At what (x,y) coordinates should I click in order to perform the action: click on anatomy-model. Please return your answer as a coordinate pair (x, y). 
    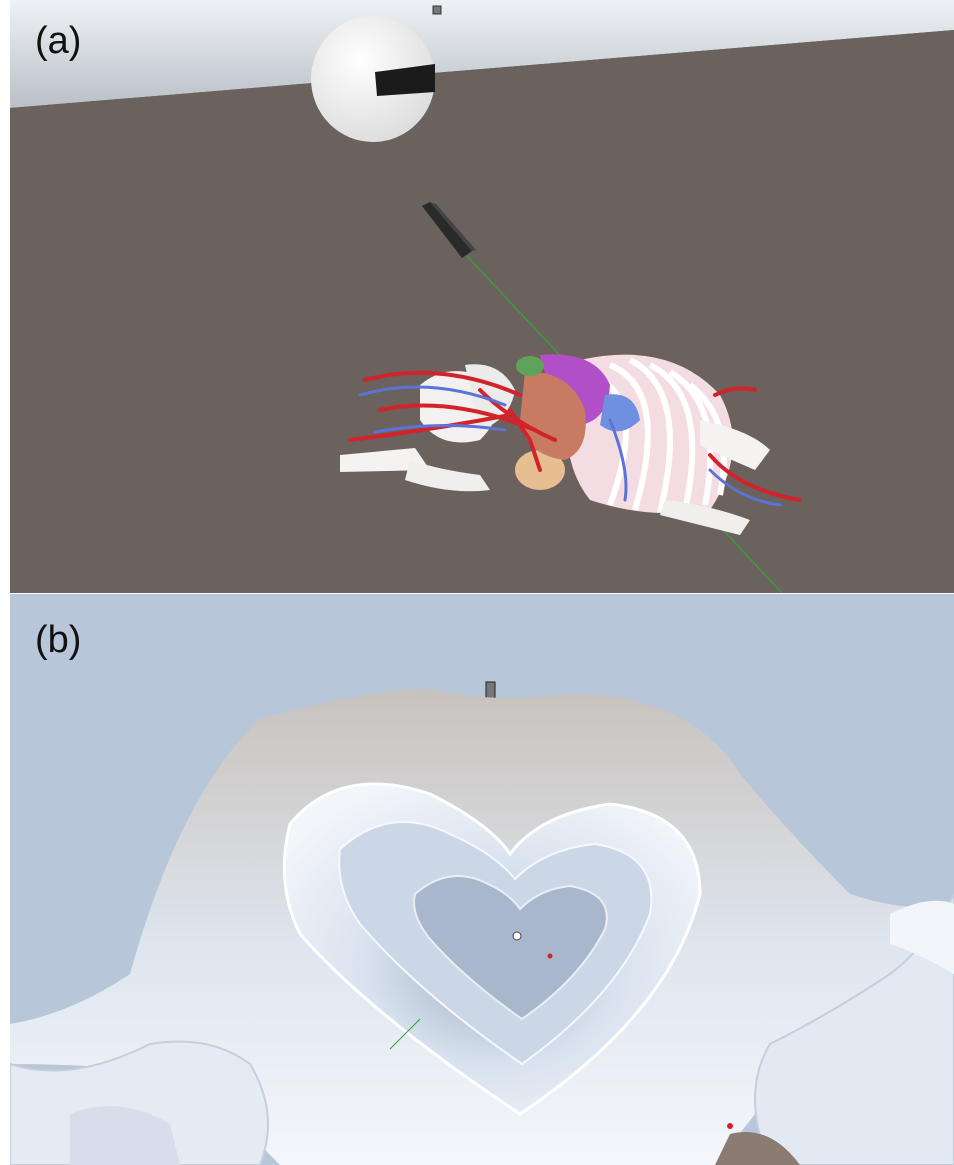
    Looking at the image, I should click on (571, 444).